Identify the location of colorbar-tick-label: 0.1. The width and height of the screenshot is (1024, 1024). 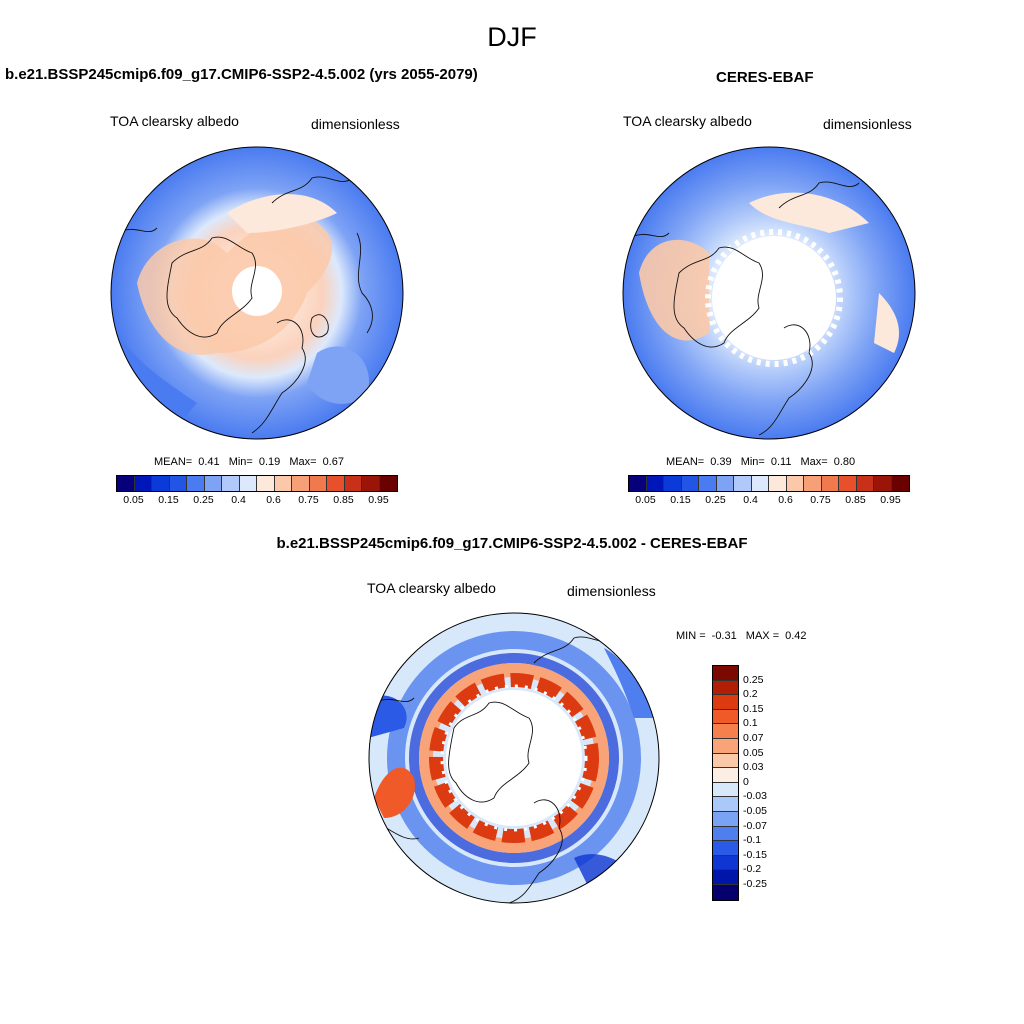
(750, 723).